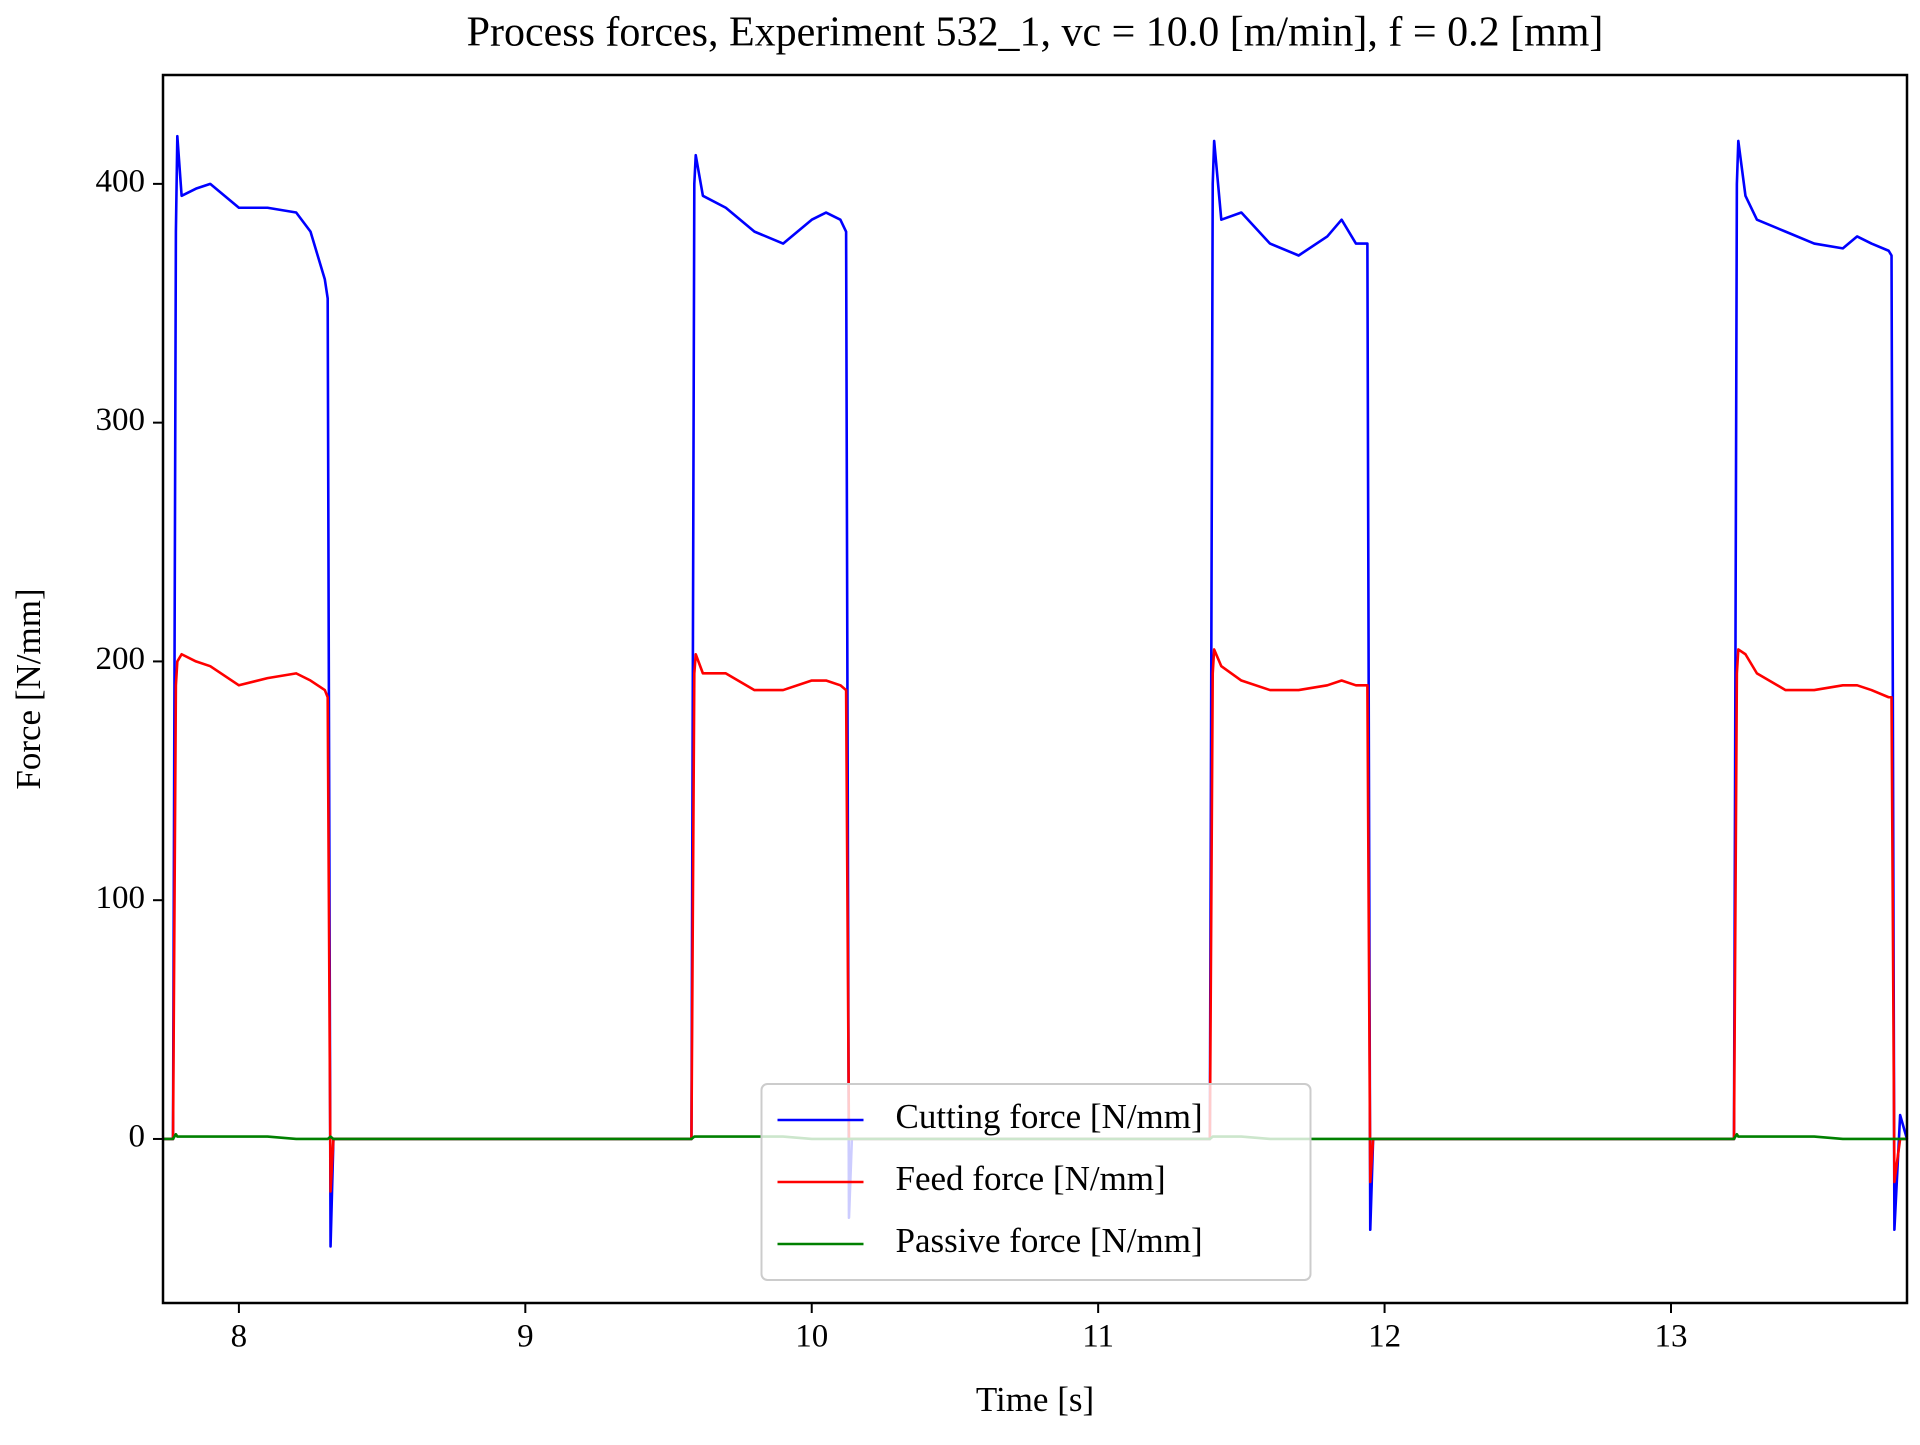 The height and width of the screenshot is (1445, 1920). Describe the element at coordinates (1384, 1337) in the screenshot. I see `x-tick-label: 12` at that location.